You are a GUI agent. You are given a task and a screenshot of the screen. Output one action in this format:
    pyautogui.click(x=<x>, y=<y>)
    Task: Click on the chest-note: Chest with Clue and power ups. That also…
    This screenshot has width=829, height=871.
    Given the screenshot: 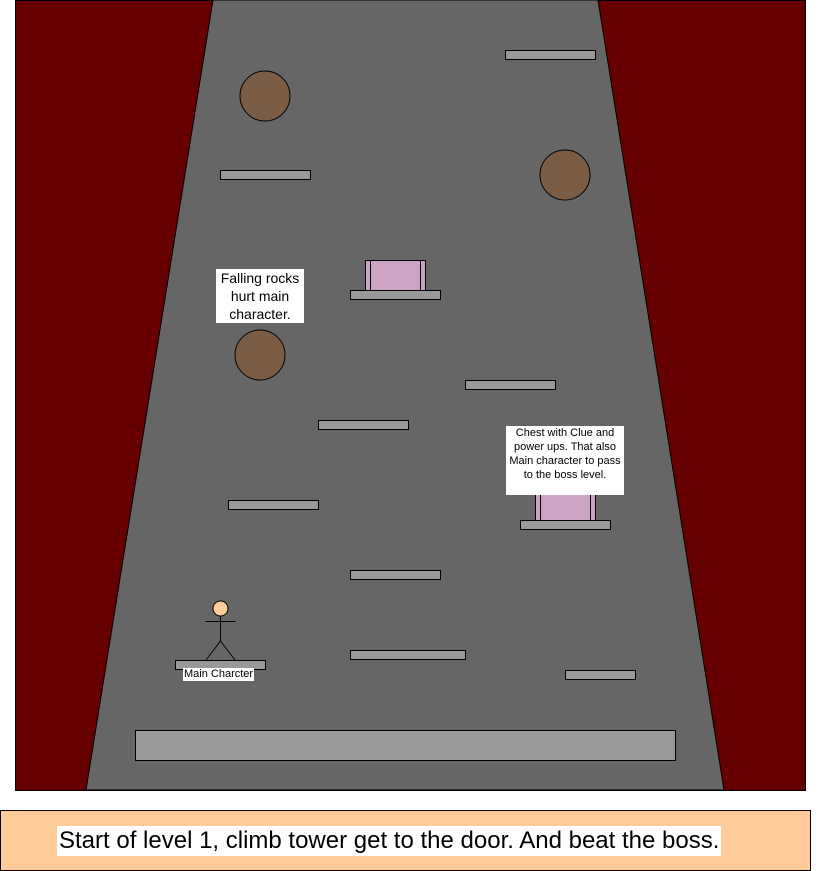 What is the action you would take?
    pyautogui.click(x=565, y=460)
    